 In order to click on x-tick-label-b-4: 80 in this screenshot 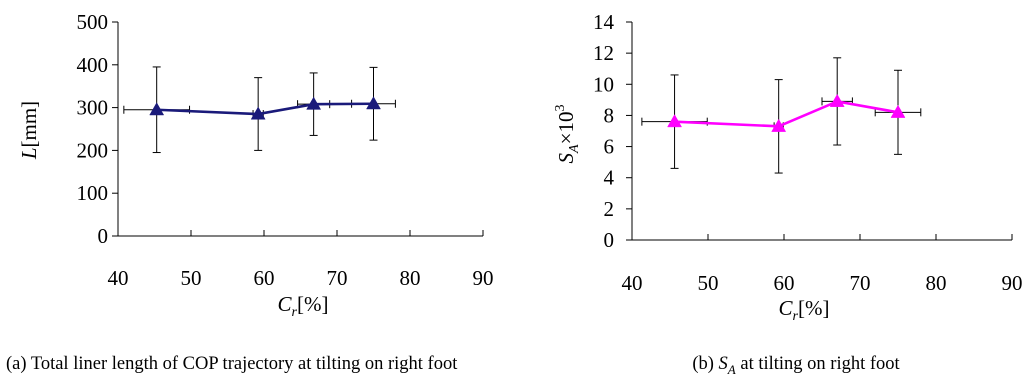, I will do `click(936, 283)`.